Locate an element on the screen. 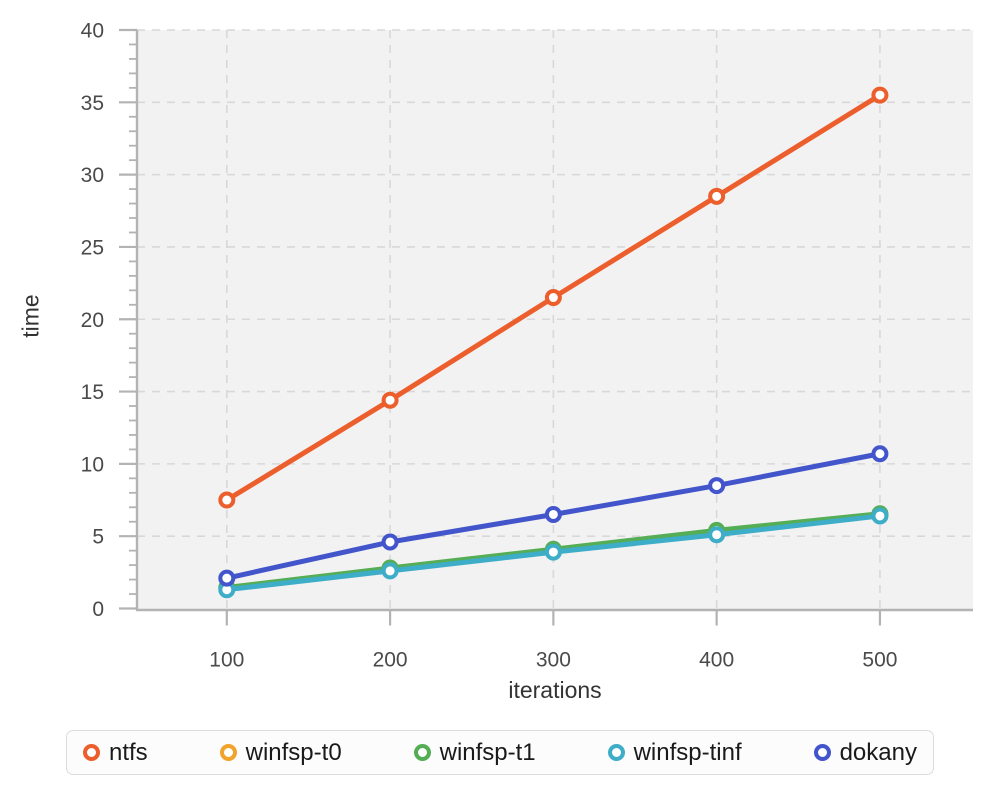 Image resolution: width=1000 pixels, height=800 pixels. svg-text: 100 is located at coordinates (226, 660).